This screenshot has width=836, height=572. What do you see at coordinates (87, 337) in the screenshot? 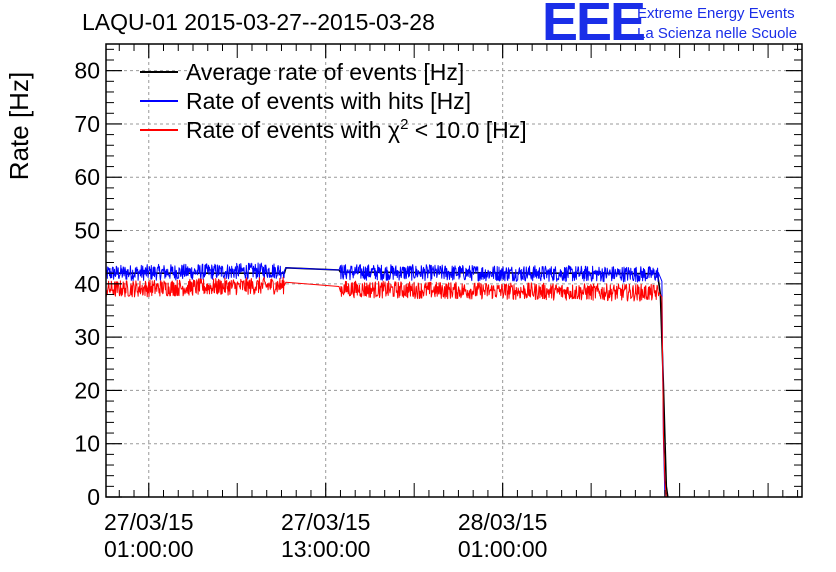
I see `y-tick-label: 30` at bounding box center [87, 337].